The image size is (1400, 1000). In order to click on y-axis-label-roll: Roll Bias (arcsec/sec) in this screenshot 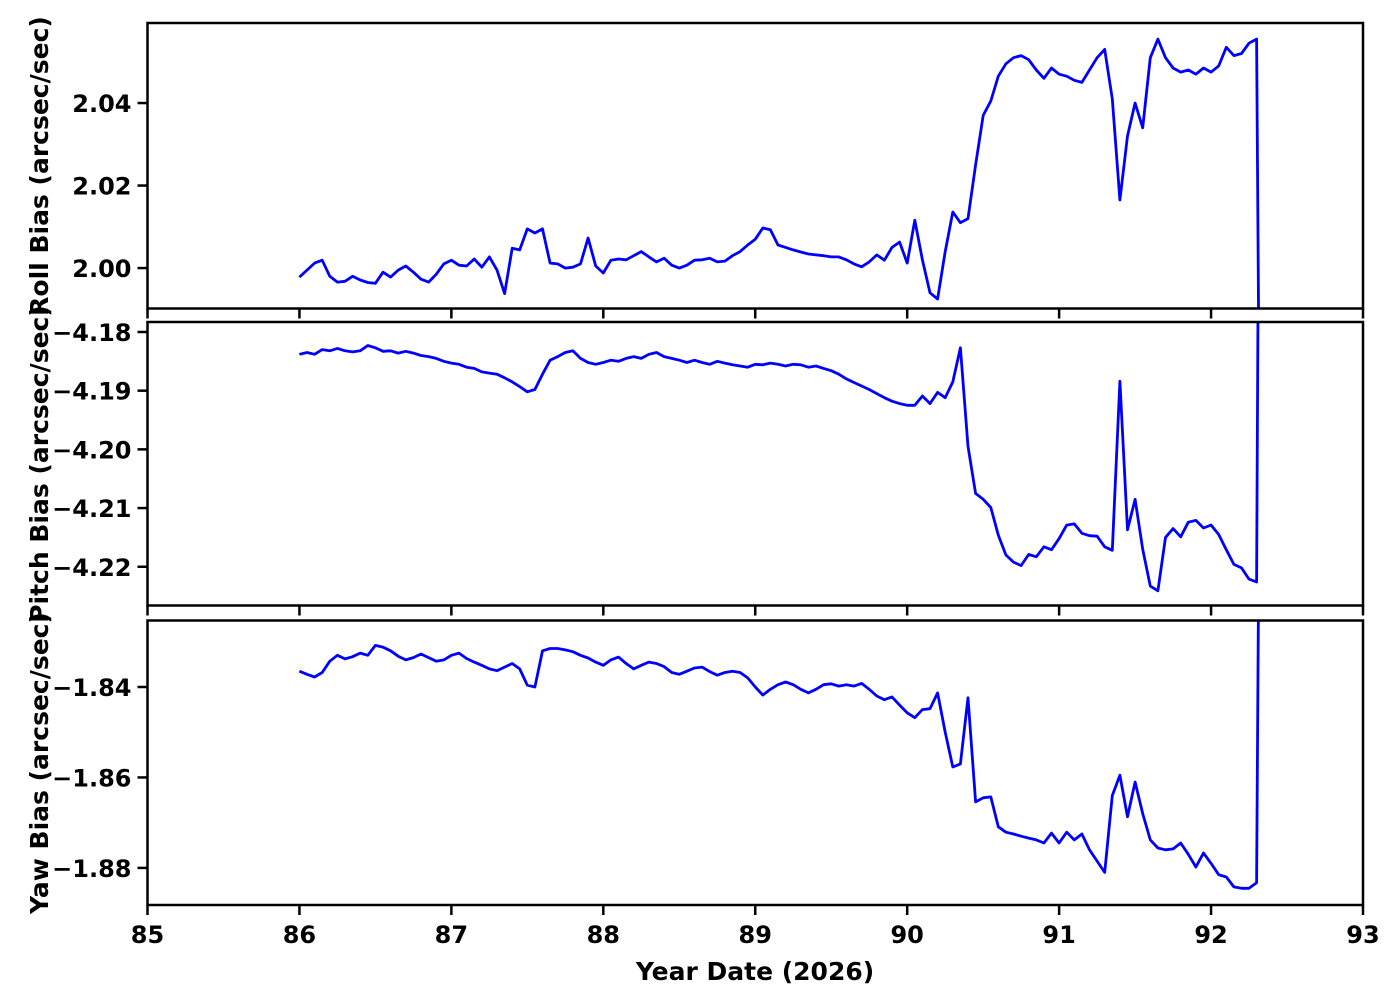, I will do `click(39, 166)`.